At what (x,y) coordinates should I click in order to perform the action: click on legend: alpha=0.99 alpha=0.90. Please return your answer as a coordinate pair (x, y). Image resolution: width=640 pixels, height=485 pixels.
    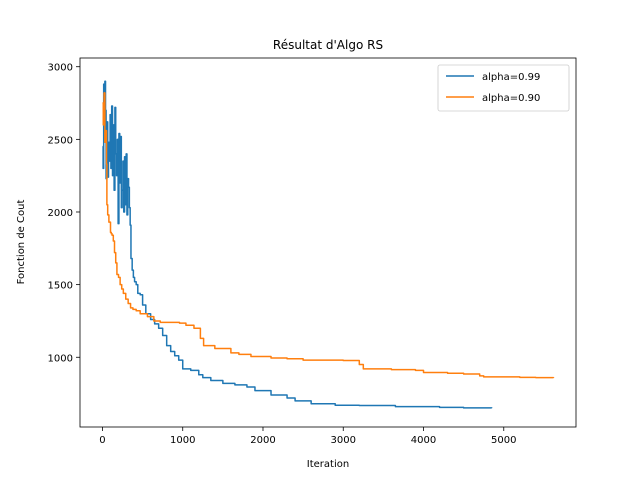
    Looking at the image, I should click on (503, 88).